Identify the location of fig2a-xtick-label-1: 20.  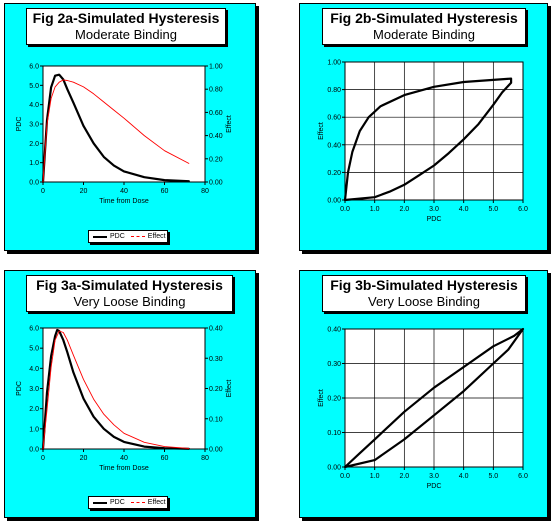
(84, 191).